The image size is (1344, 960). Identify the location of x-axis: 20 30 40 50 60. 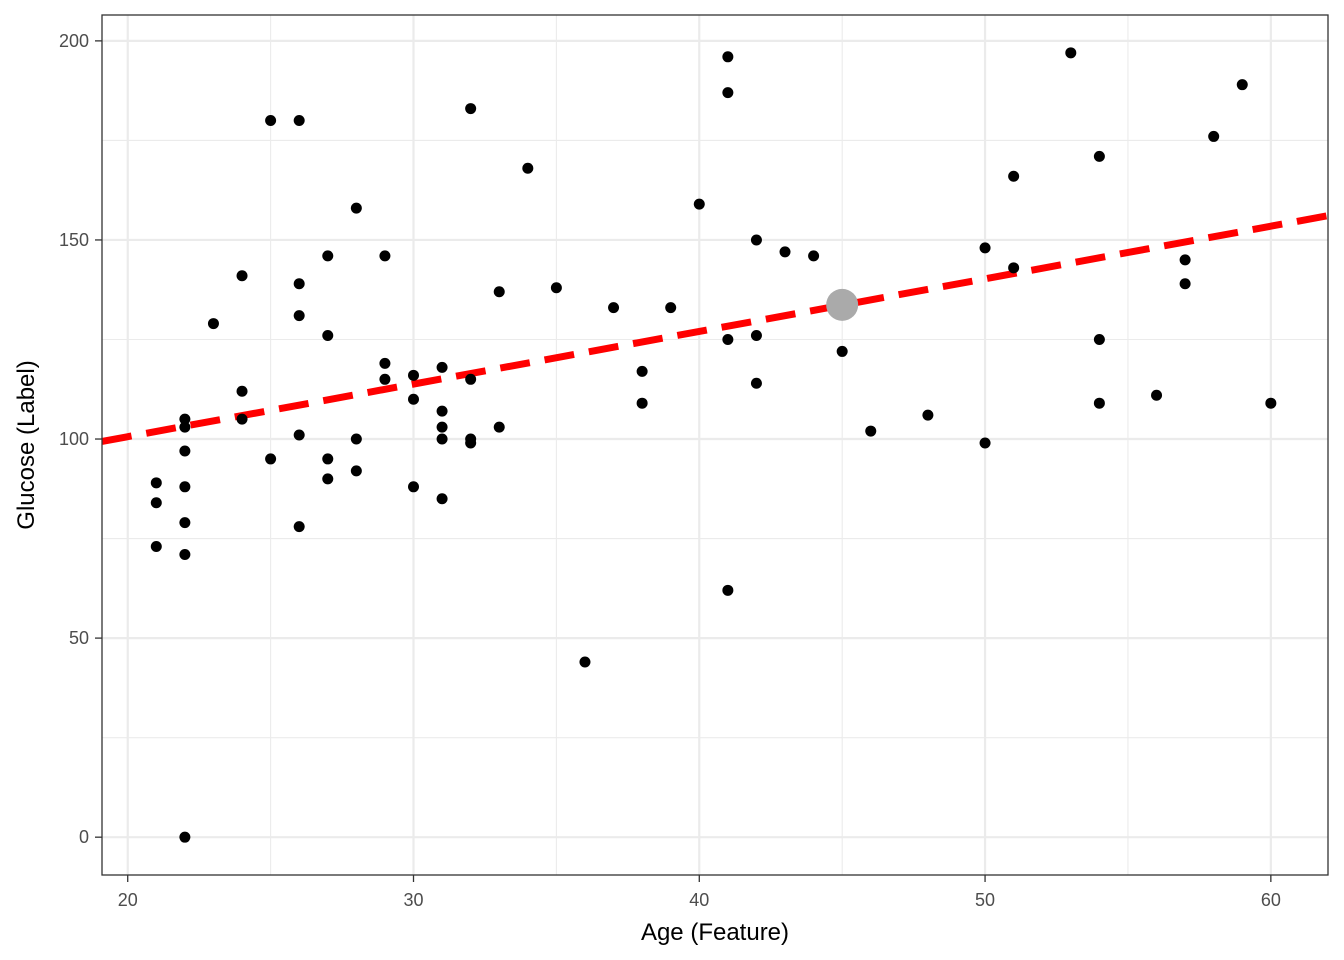
(699, 892).